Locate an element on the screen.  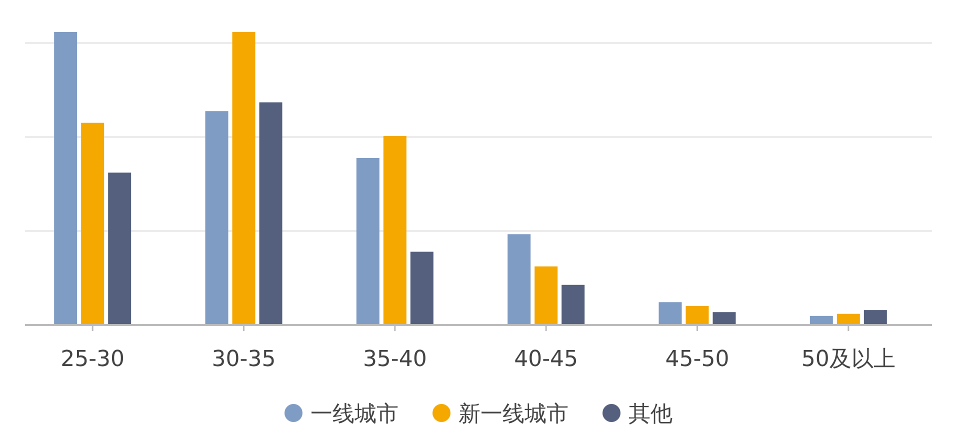
x-tick-label: 50及以上 is located at coordinates (848, 359).